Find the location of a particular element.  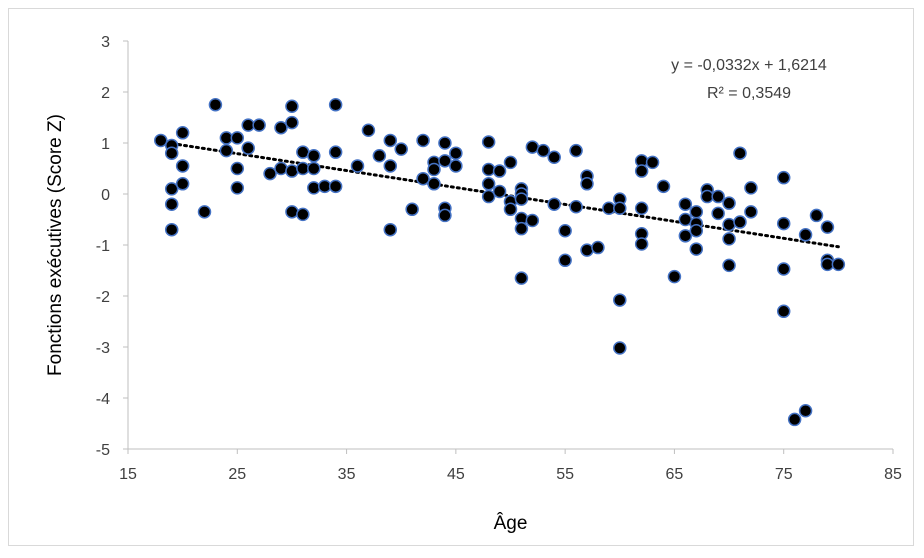

x-tick-label: 35 is located at coordinates (347, 474).